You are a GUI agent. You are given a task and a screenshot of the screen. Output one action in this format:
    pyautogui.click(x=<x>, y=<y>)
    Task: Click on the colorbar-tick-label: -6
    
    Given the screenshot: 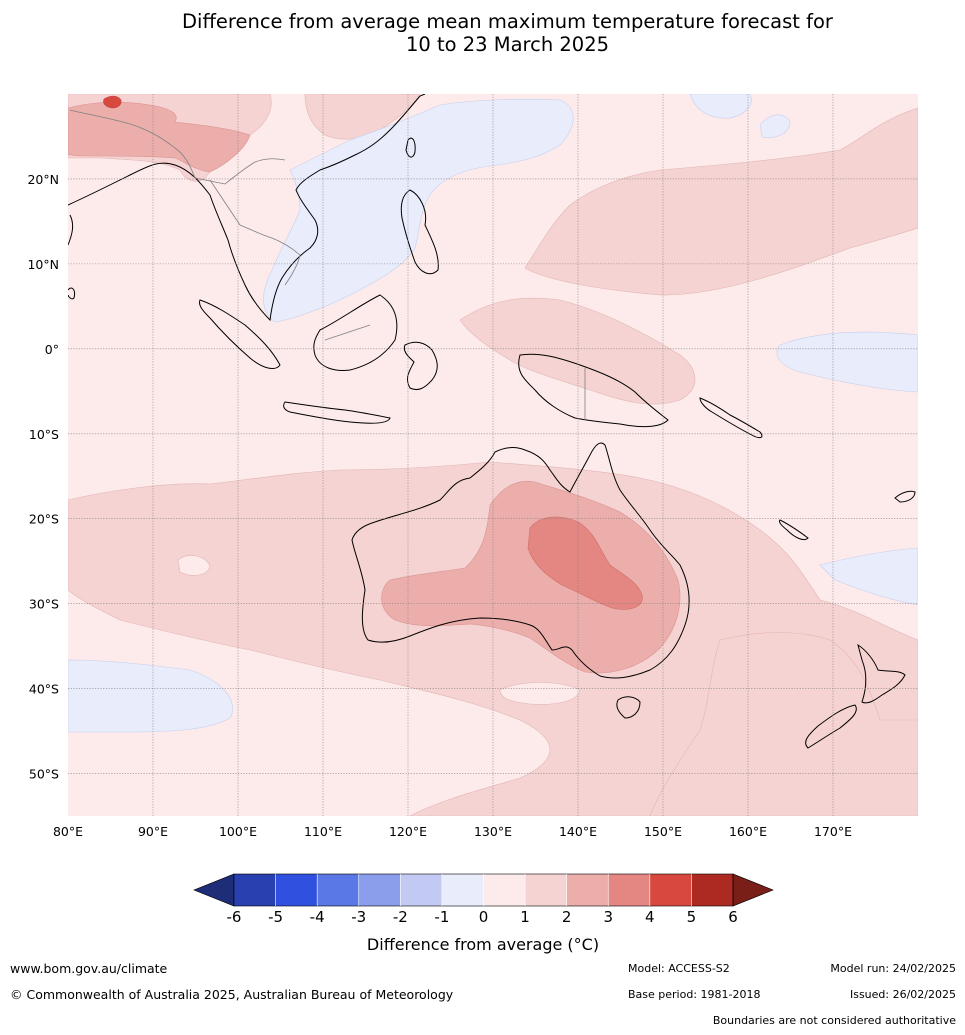 What is the action you would take?
    pyautogui.click(x=234, y=917)
    